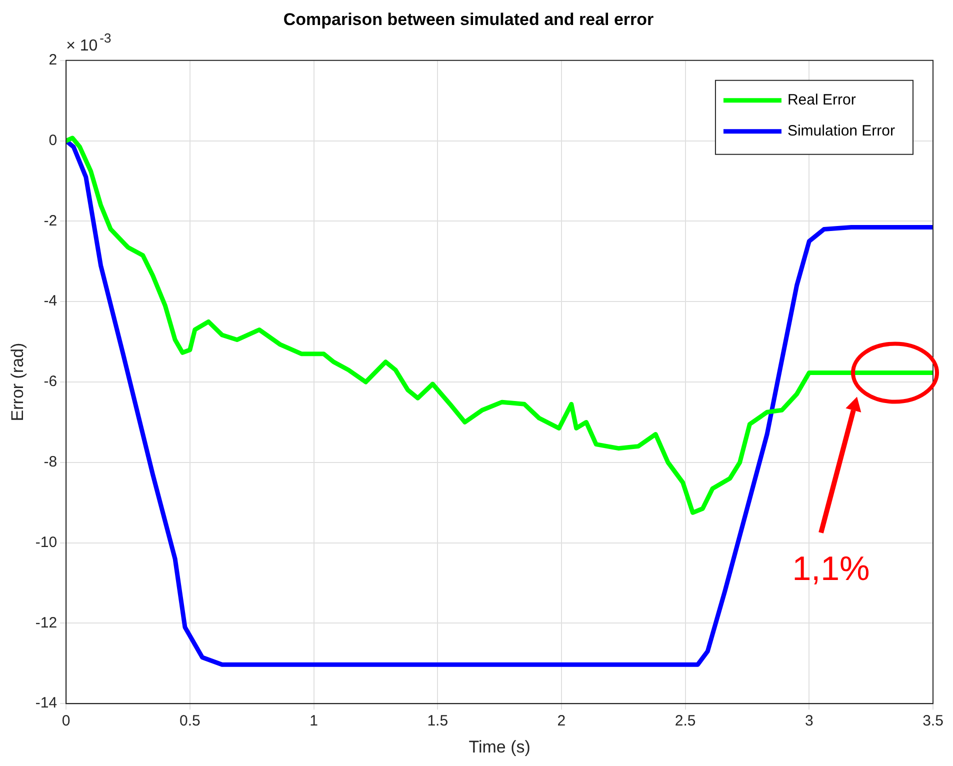 The image size is (953, 766). What do you see at coordinates (499, 746) in the screenshot?
I see `x-axis-title: Time (s)` at bounding box center [499, 746].